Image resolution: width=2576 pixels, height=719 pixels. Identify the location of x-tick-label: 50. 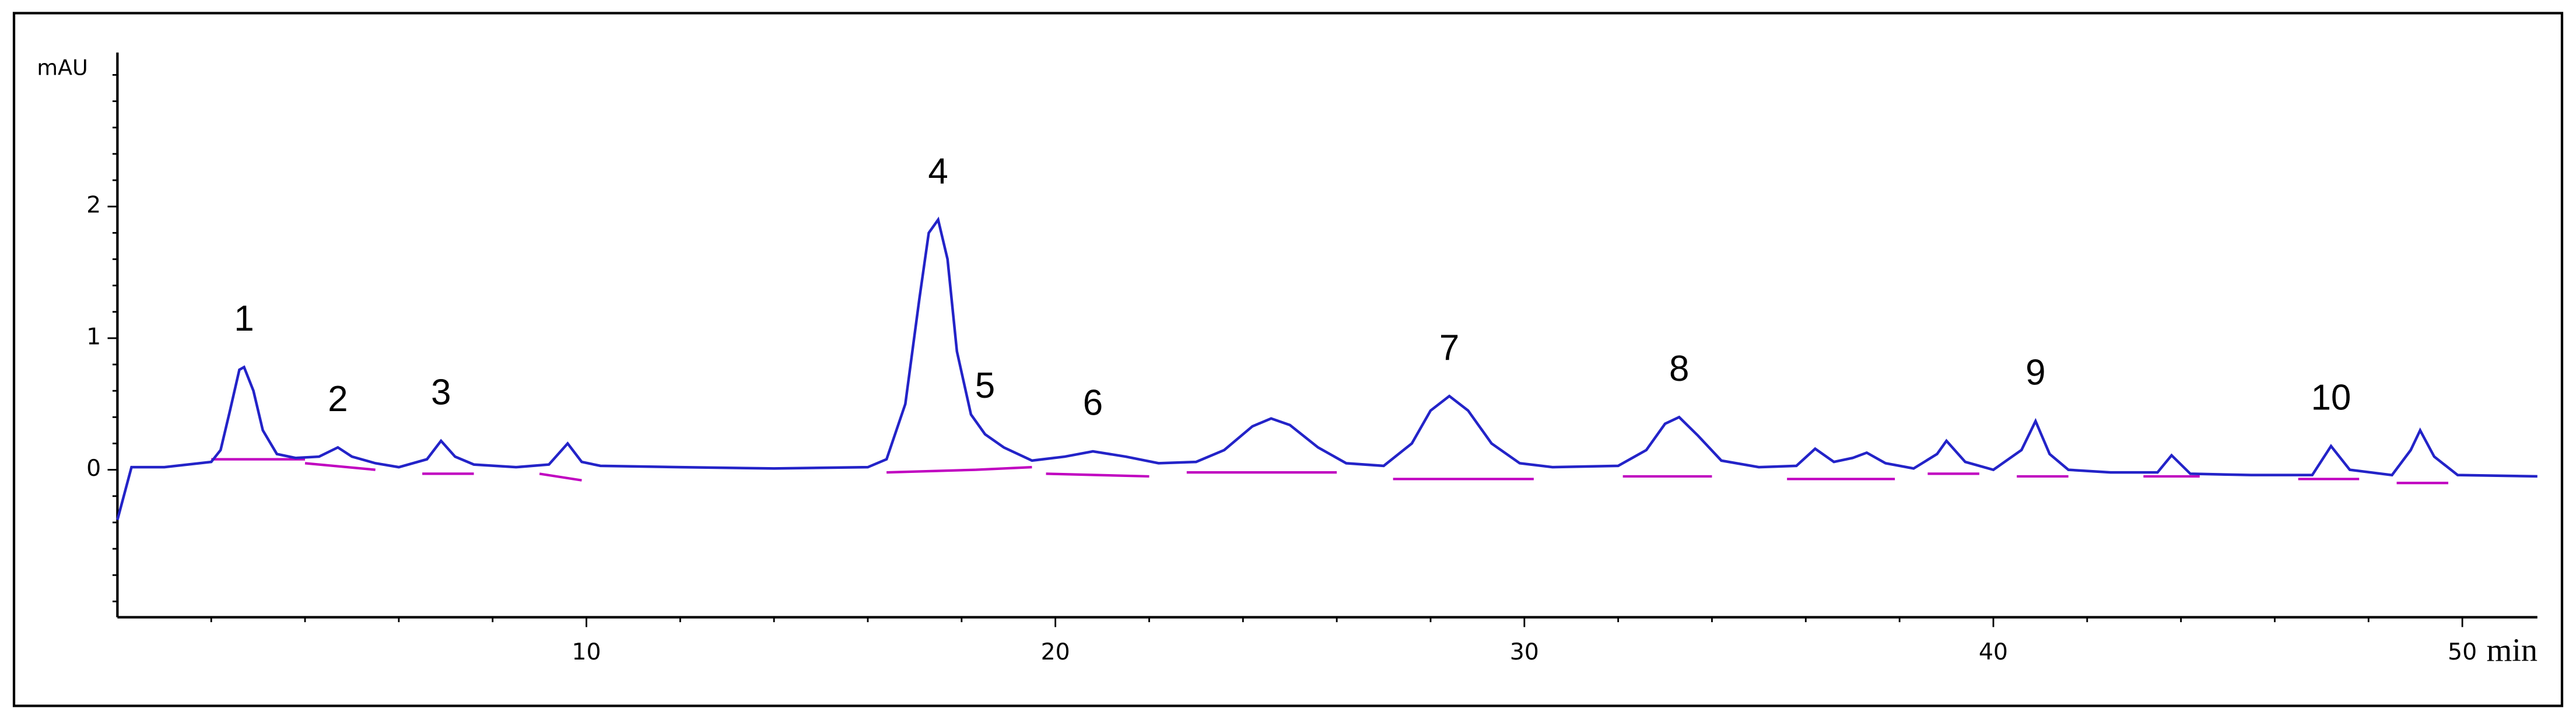
(2462, 652).